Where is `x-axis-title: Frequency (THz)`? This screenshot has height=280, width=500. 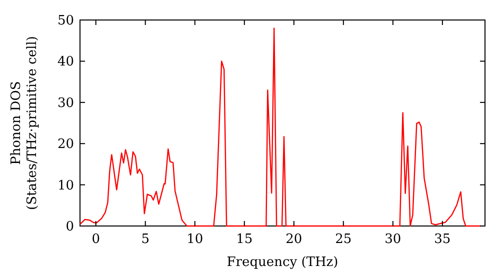
x-axis-title: Frequency (THz) is located at coordinates (282, 262).